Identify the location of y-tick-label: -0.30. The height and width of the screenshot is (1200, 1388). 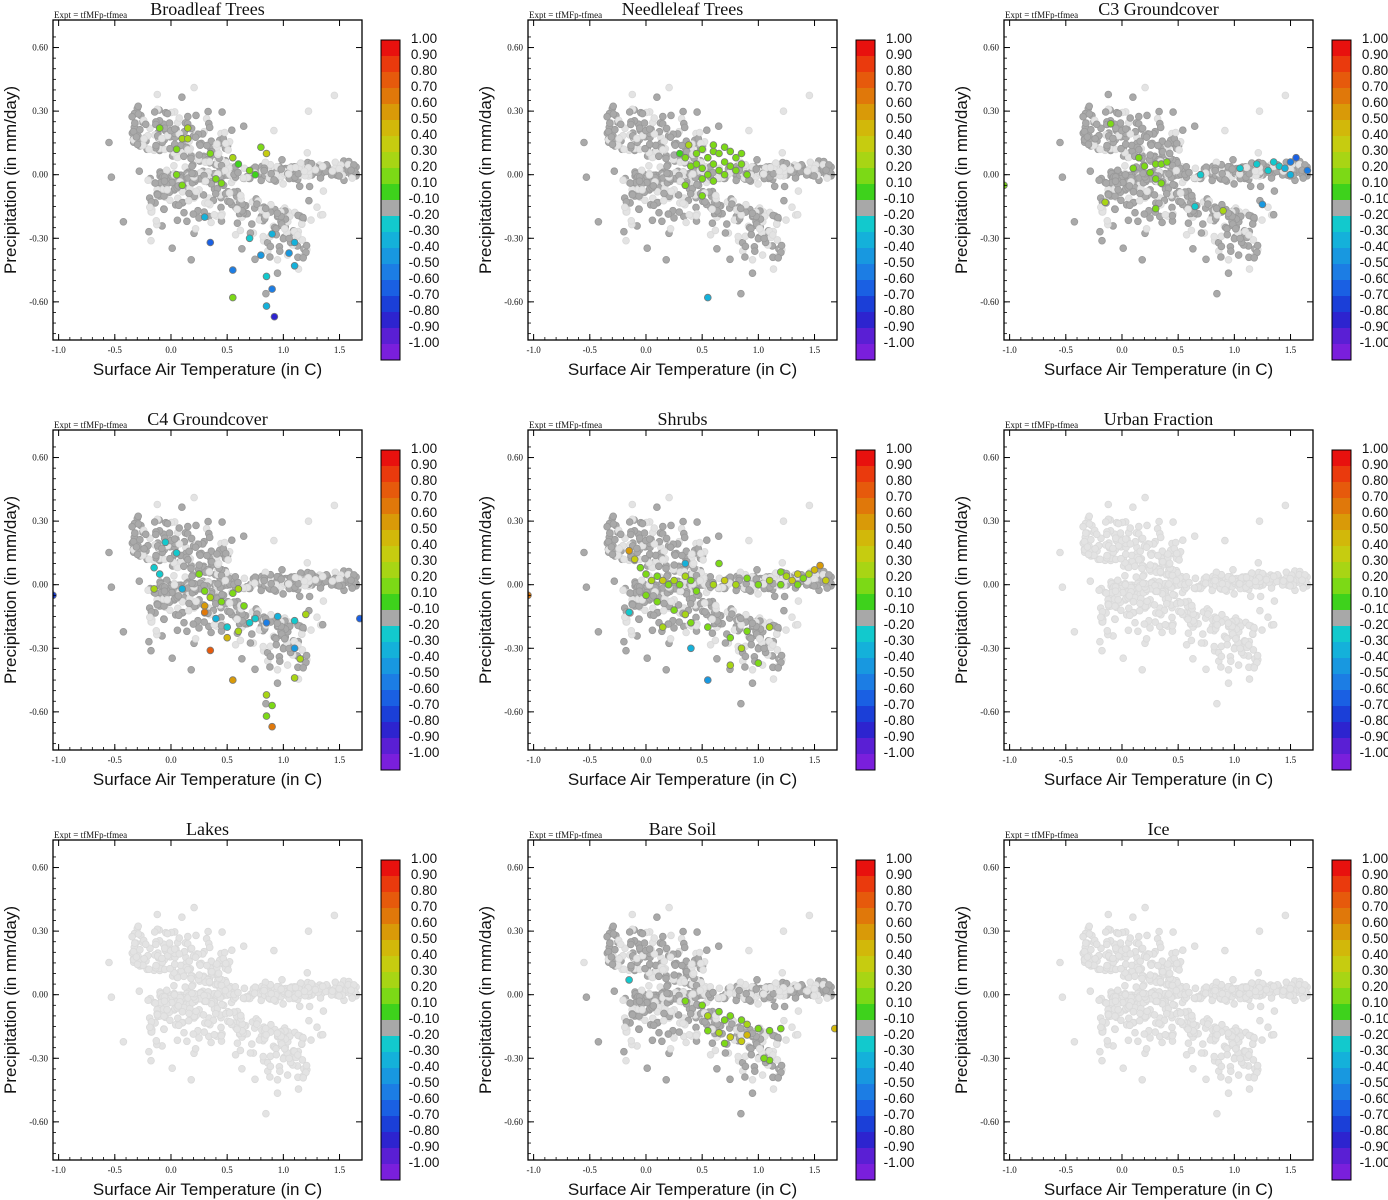
(989, 238).